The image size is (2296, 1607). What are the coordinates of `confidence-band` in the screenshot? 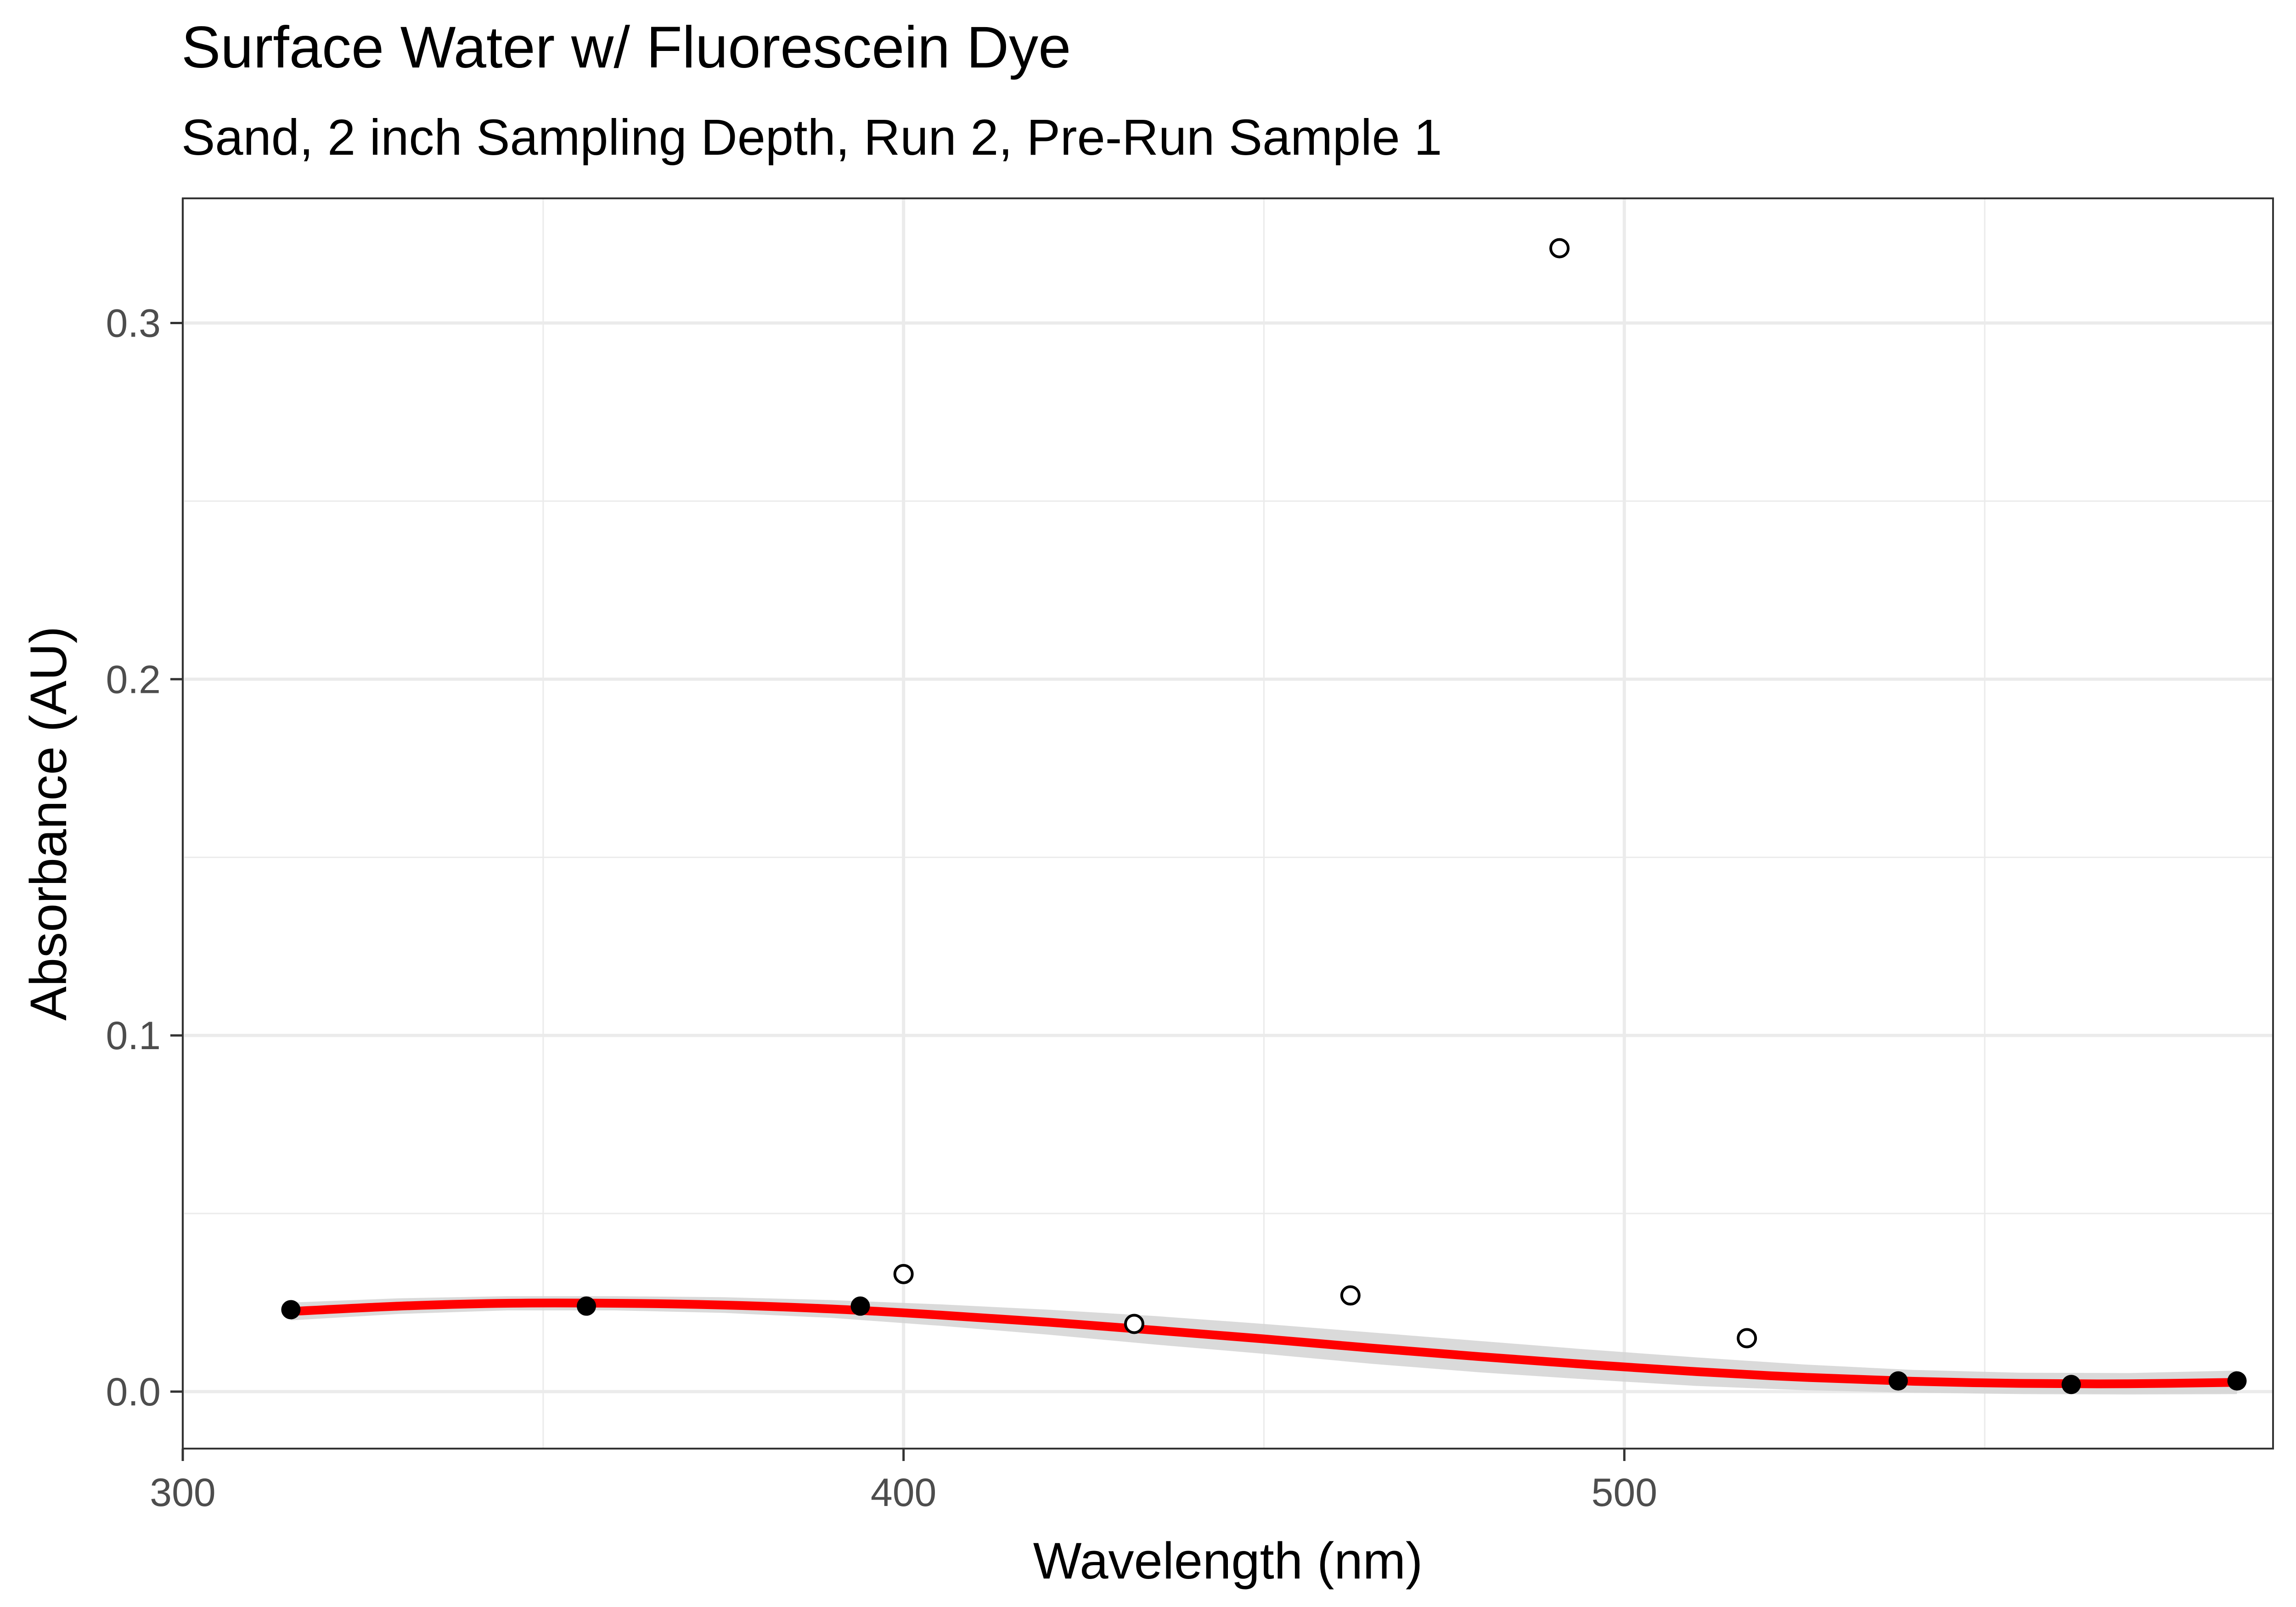 It's located at (1264, 1345).